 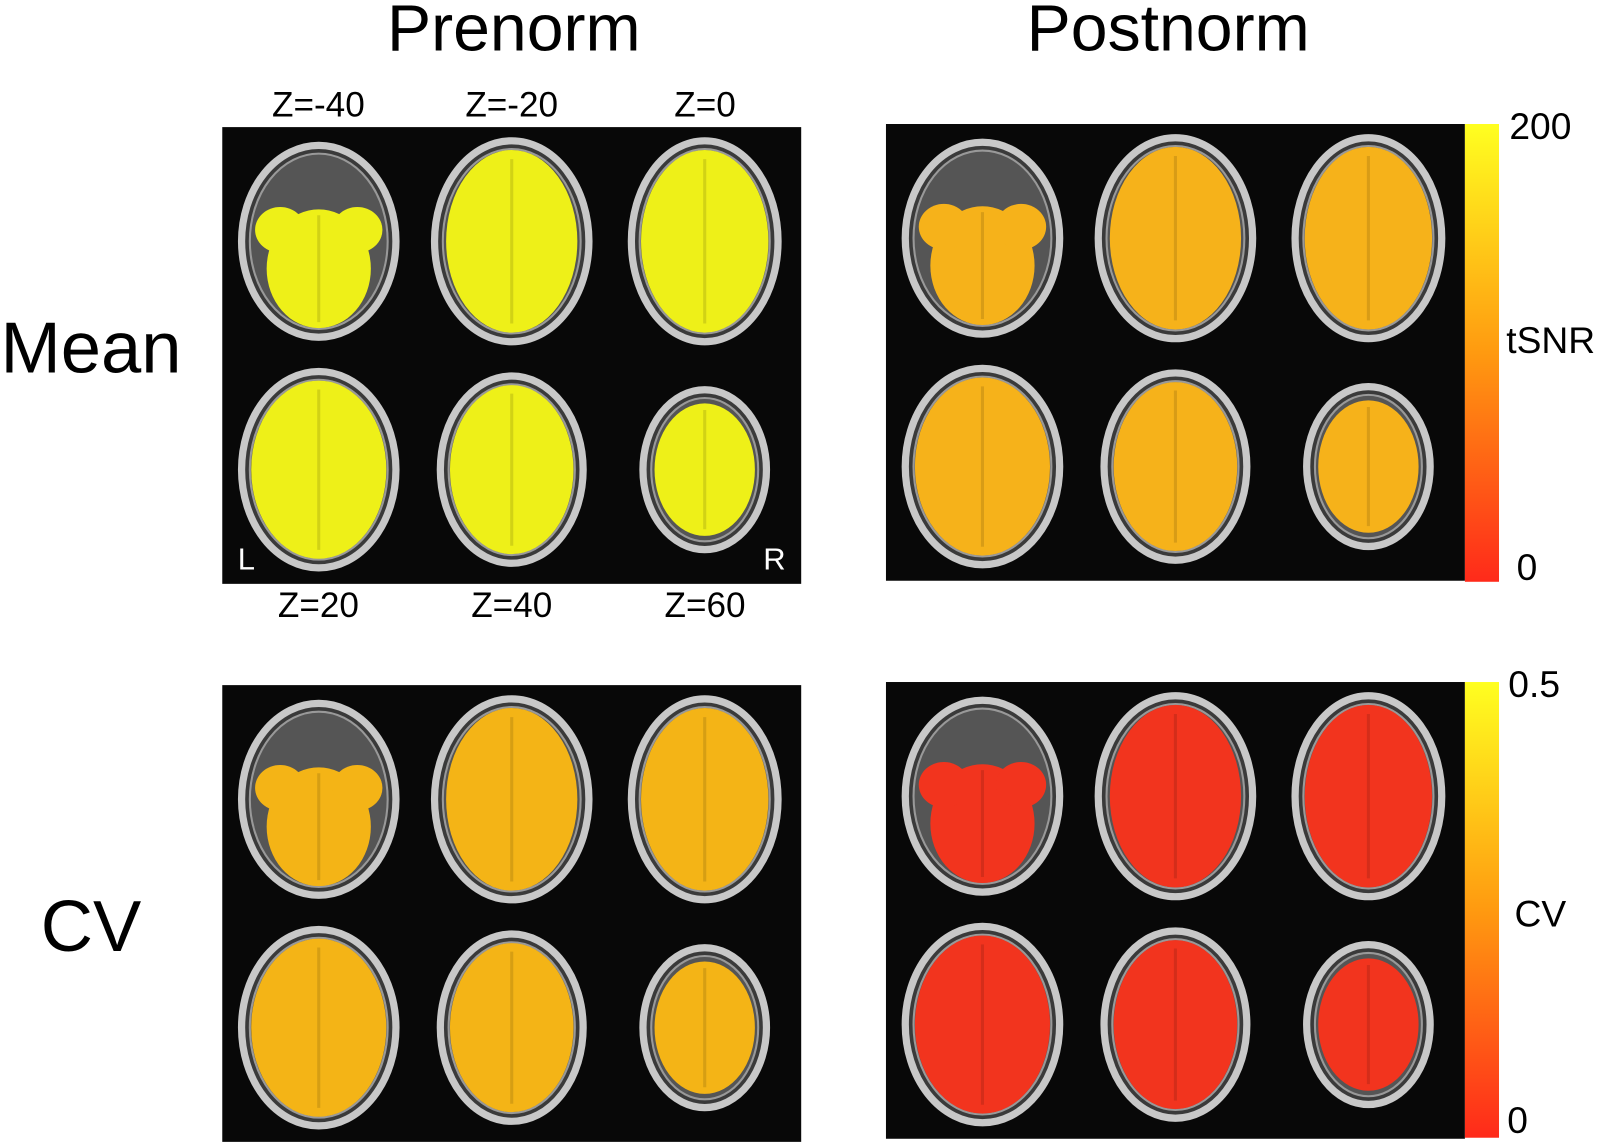 What do you see at coordinates (1168, 33) in the screenshot?
I see `column-title: Postnorm` at bounding box center [1168, 33].